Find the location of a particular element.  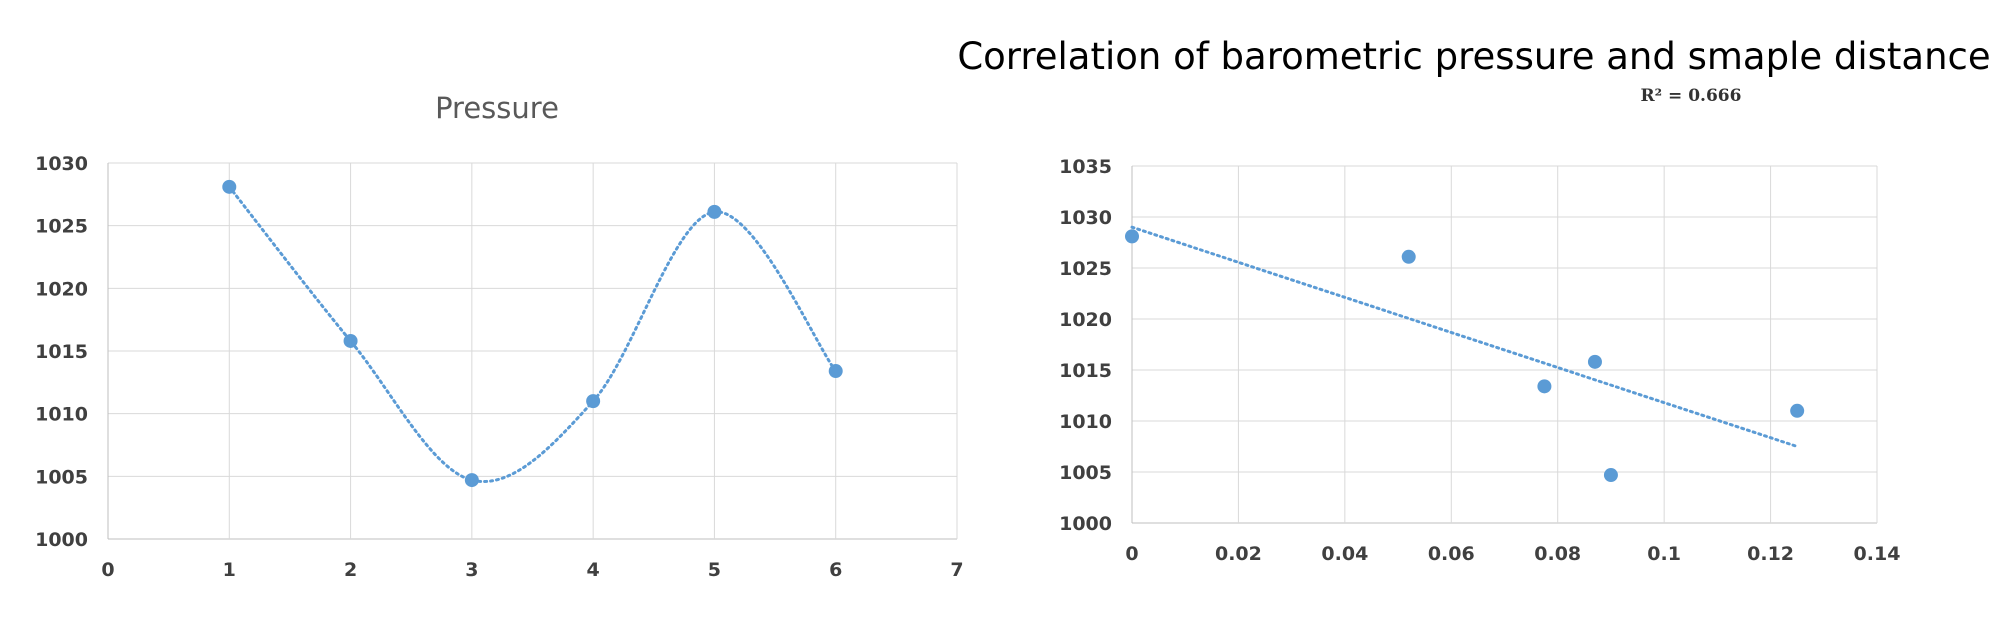

x-tick-label: 7 is located at coordinates (956, 570).